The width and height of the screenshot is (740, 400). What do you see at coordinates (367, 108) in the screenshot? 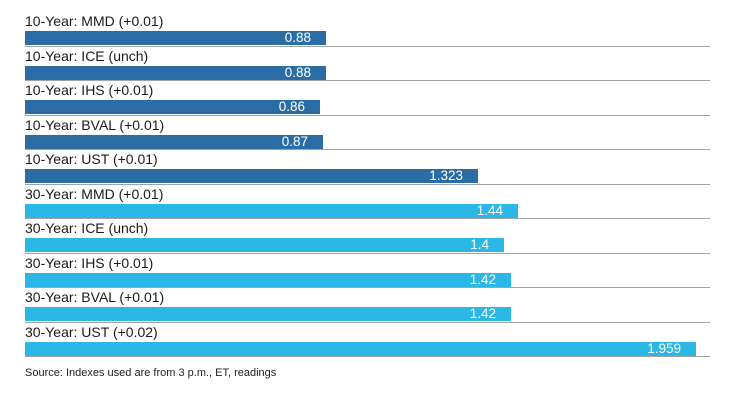
I see `bar-track: 0.86` at bounding box center [367, 108].